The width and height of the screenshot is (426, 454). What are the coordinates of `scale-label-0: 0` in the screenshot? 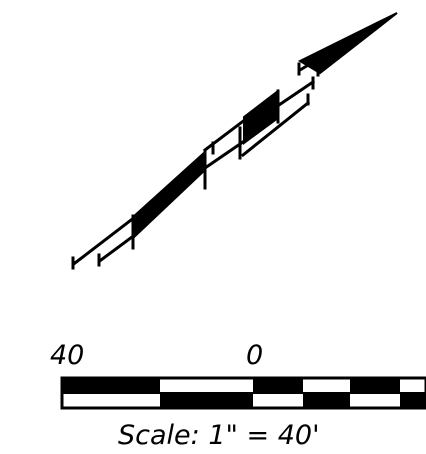 It's located at (254, 355).